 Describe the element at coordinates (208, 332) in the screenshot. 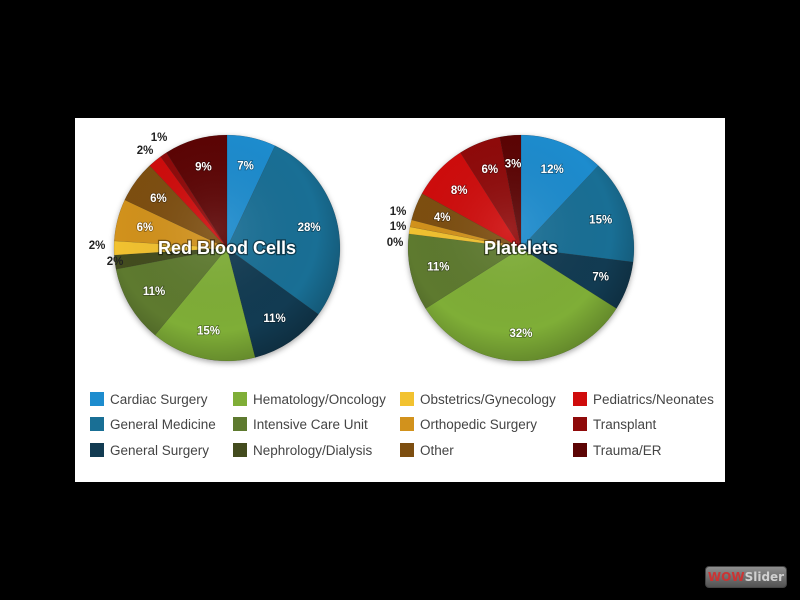

I see `pct-label-hematology-oncology: 15%` at that location.